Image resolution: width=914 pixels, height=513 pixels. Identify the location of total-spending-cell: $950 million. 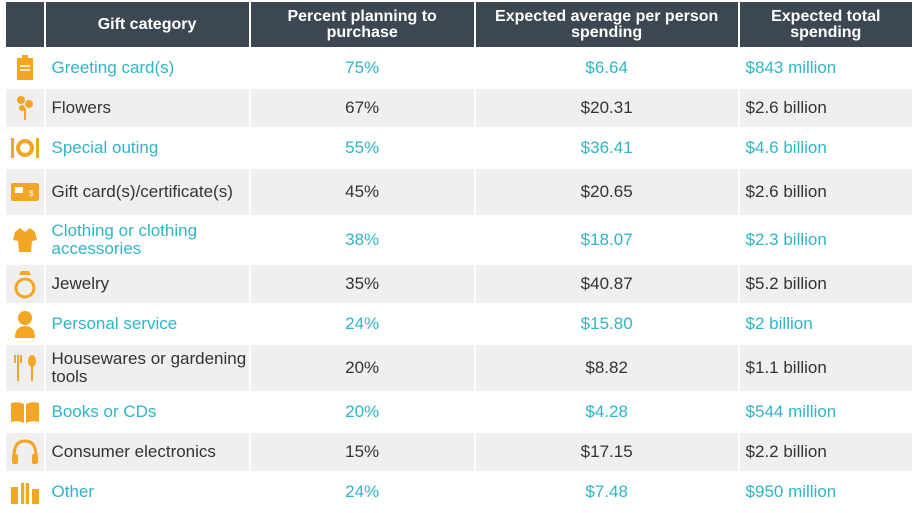
(825, 492).